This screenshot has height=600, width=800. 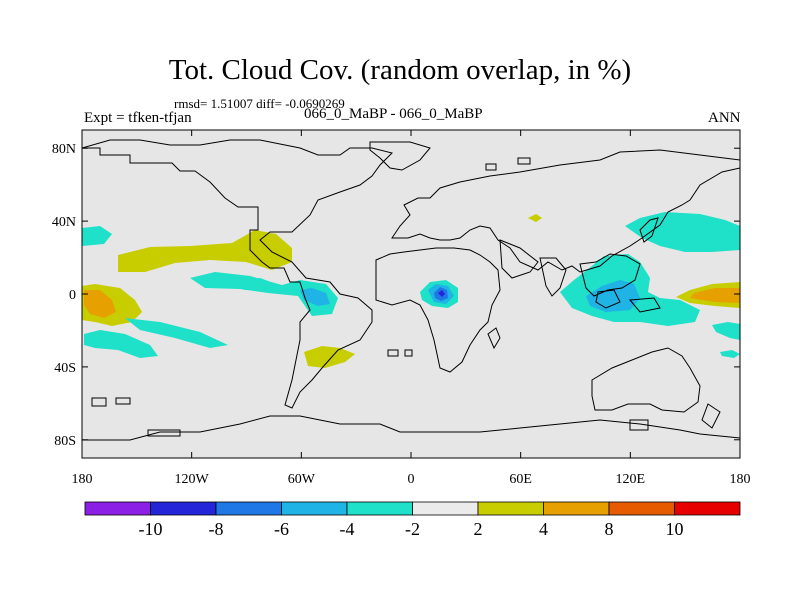 I want to click on y-tick-label: 0, so click(x=72, y=295).